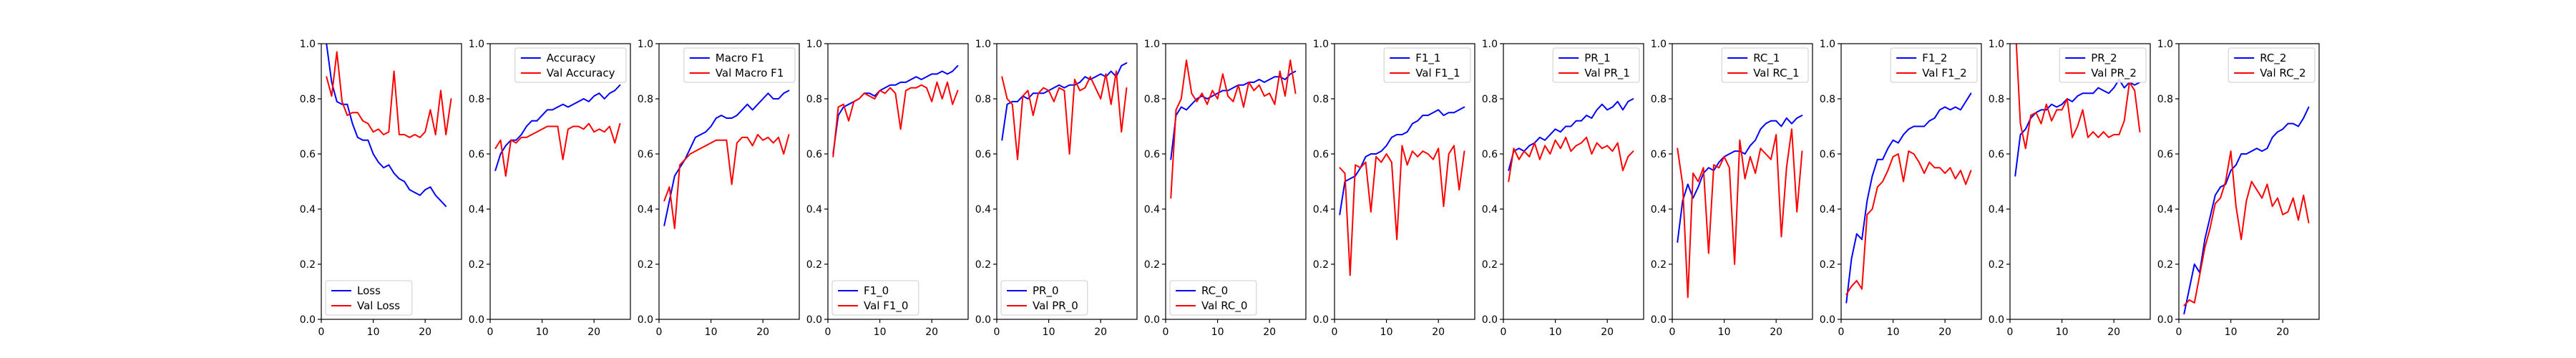 This screenshot has height=358, width=2576. What do you see at coordinates (2114, 73) in the screenshot?
I see `legend-label: Val PR_2` at bounding box center [2114, 73].